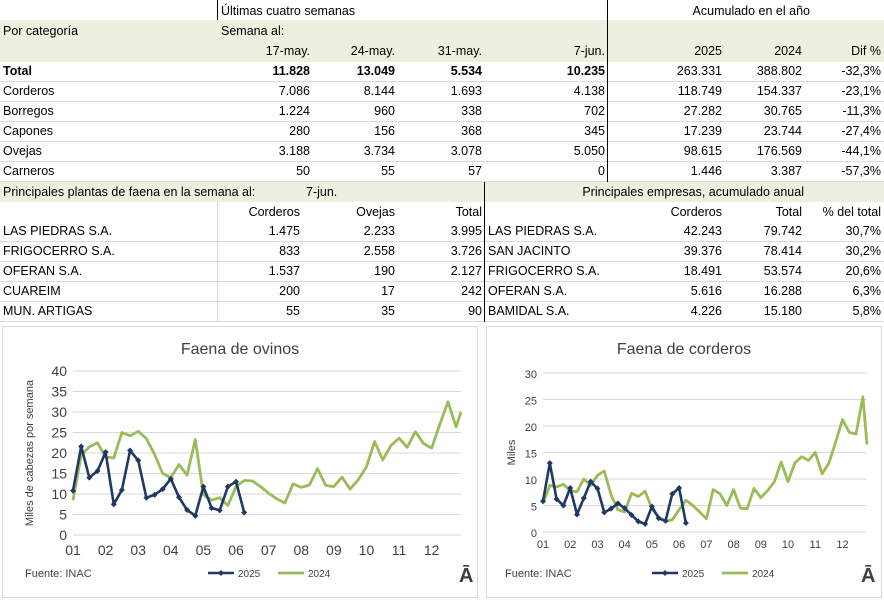  Describe the element at coordinates (299, 131) in the screenshot. I see `category-week-value: 280` at that location.